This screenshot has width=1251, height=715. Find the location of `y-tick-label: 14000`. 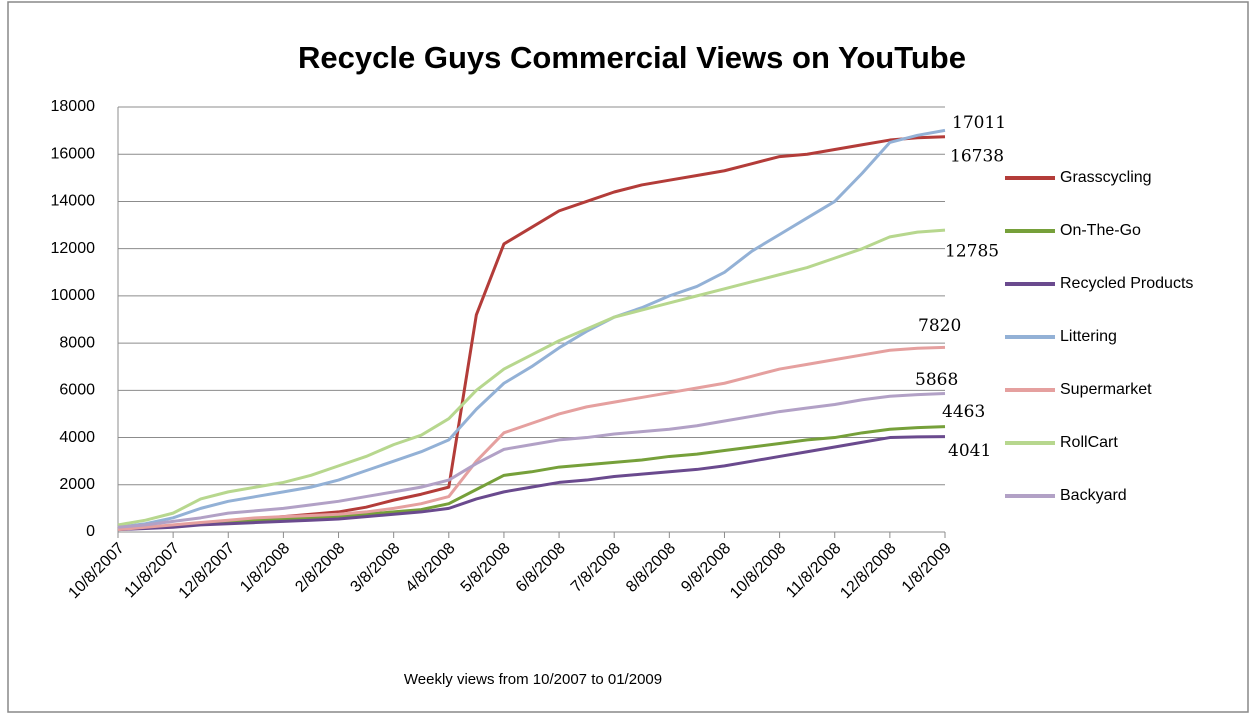

y-tick-label: 14000 is located at coordinates (73, 201).